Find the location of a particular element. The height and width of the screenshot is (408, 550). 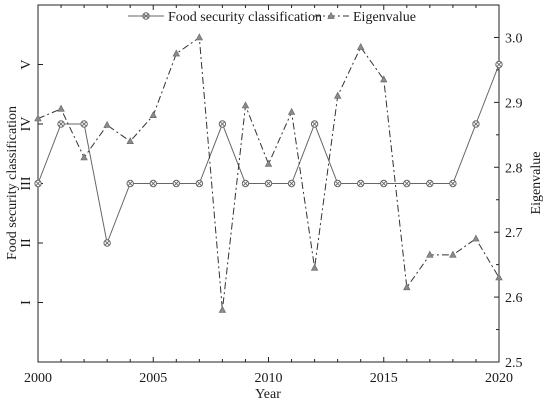

x-tick-label: 2015 is located at coordinates (384, 378).